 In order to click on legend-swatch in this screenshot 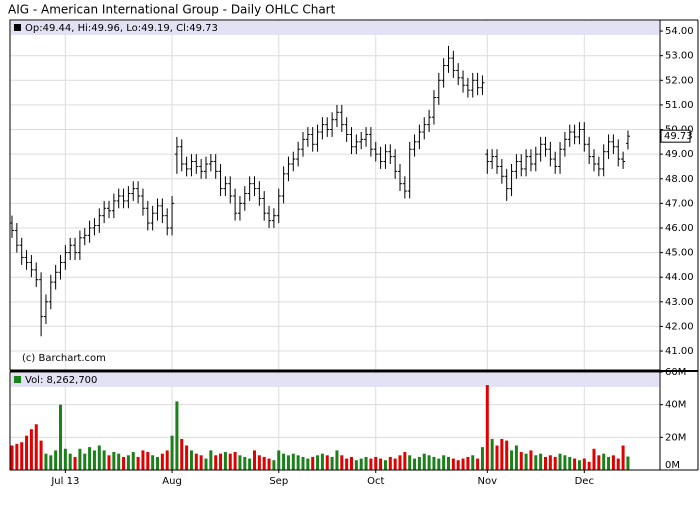, I will do `click(17, 379)`.